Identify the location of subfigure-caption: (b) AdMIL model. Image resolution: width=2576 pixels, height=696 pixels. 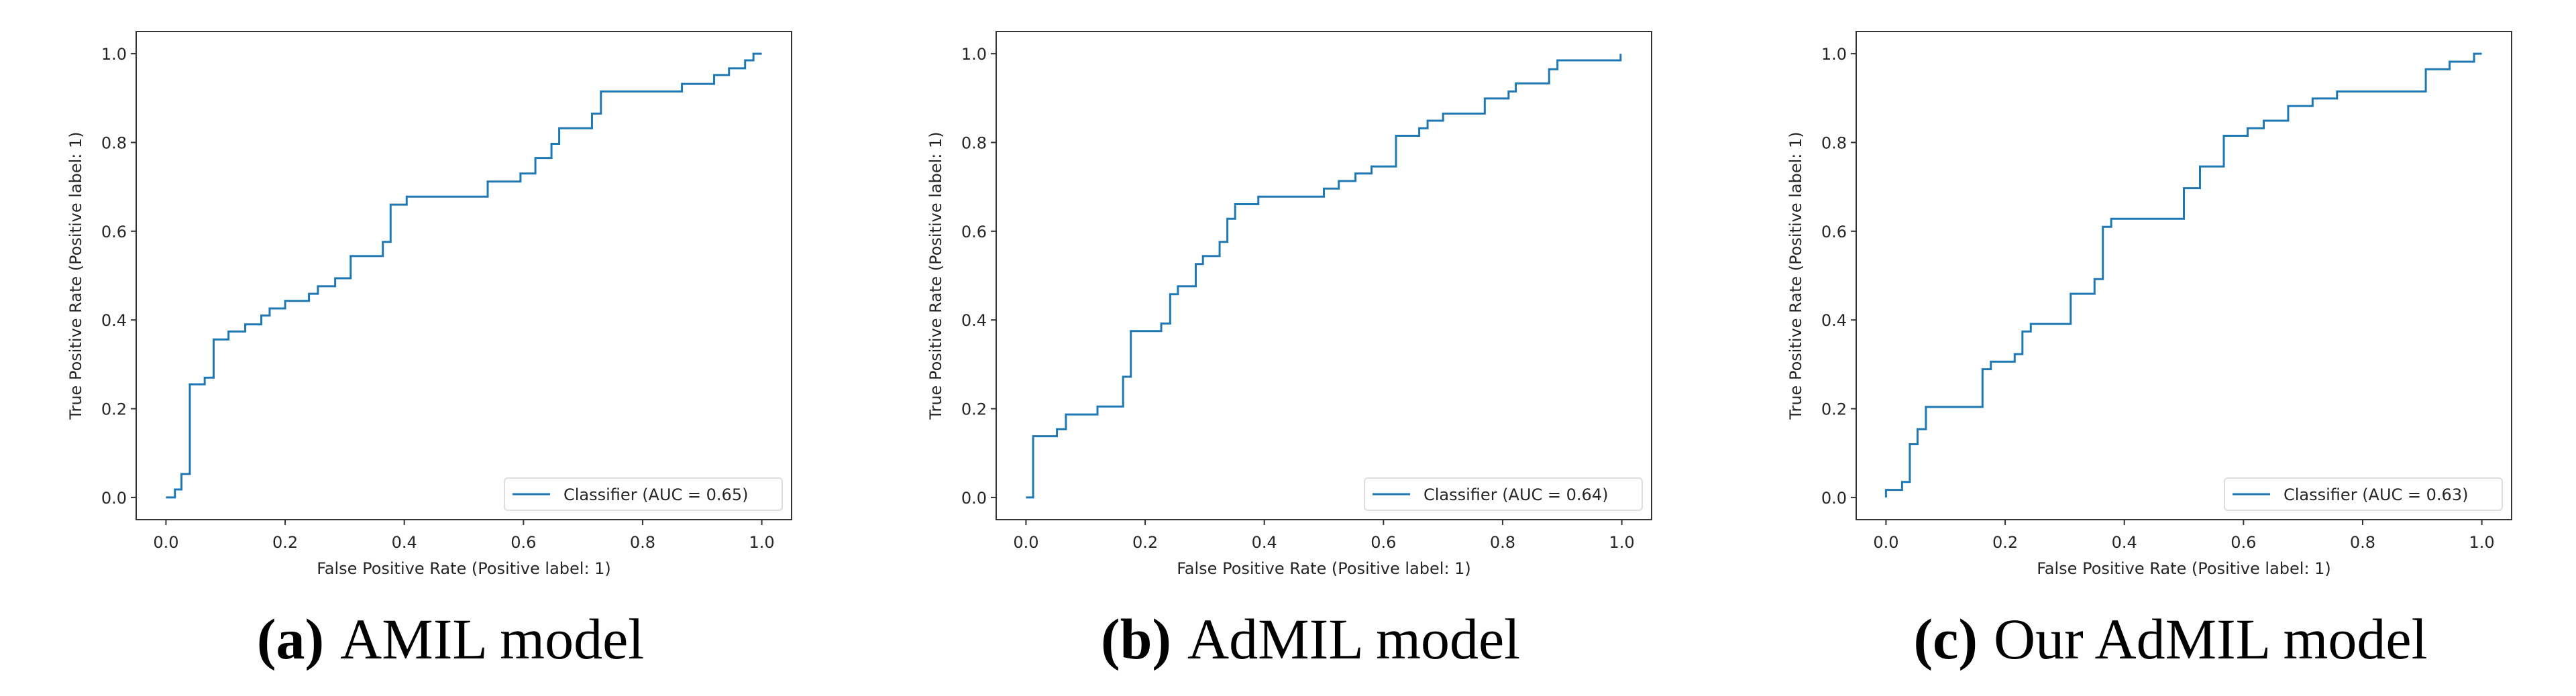
(1310, 639).